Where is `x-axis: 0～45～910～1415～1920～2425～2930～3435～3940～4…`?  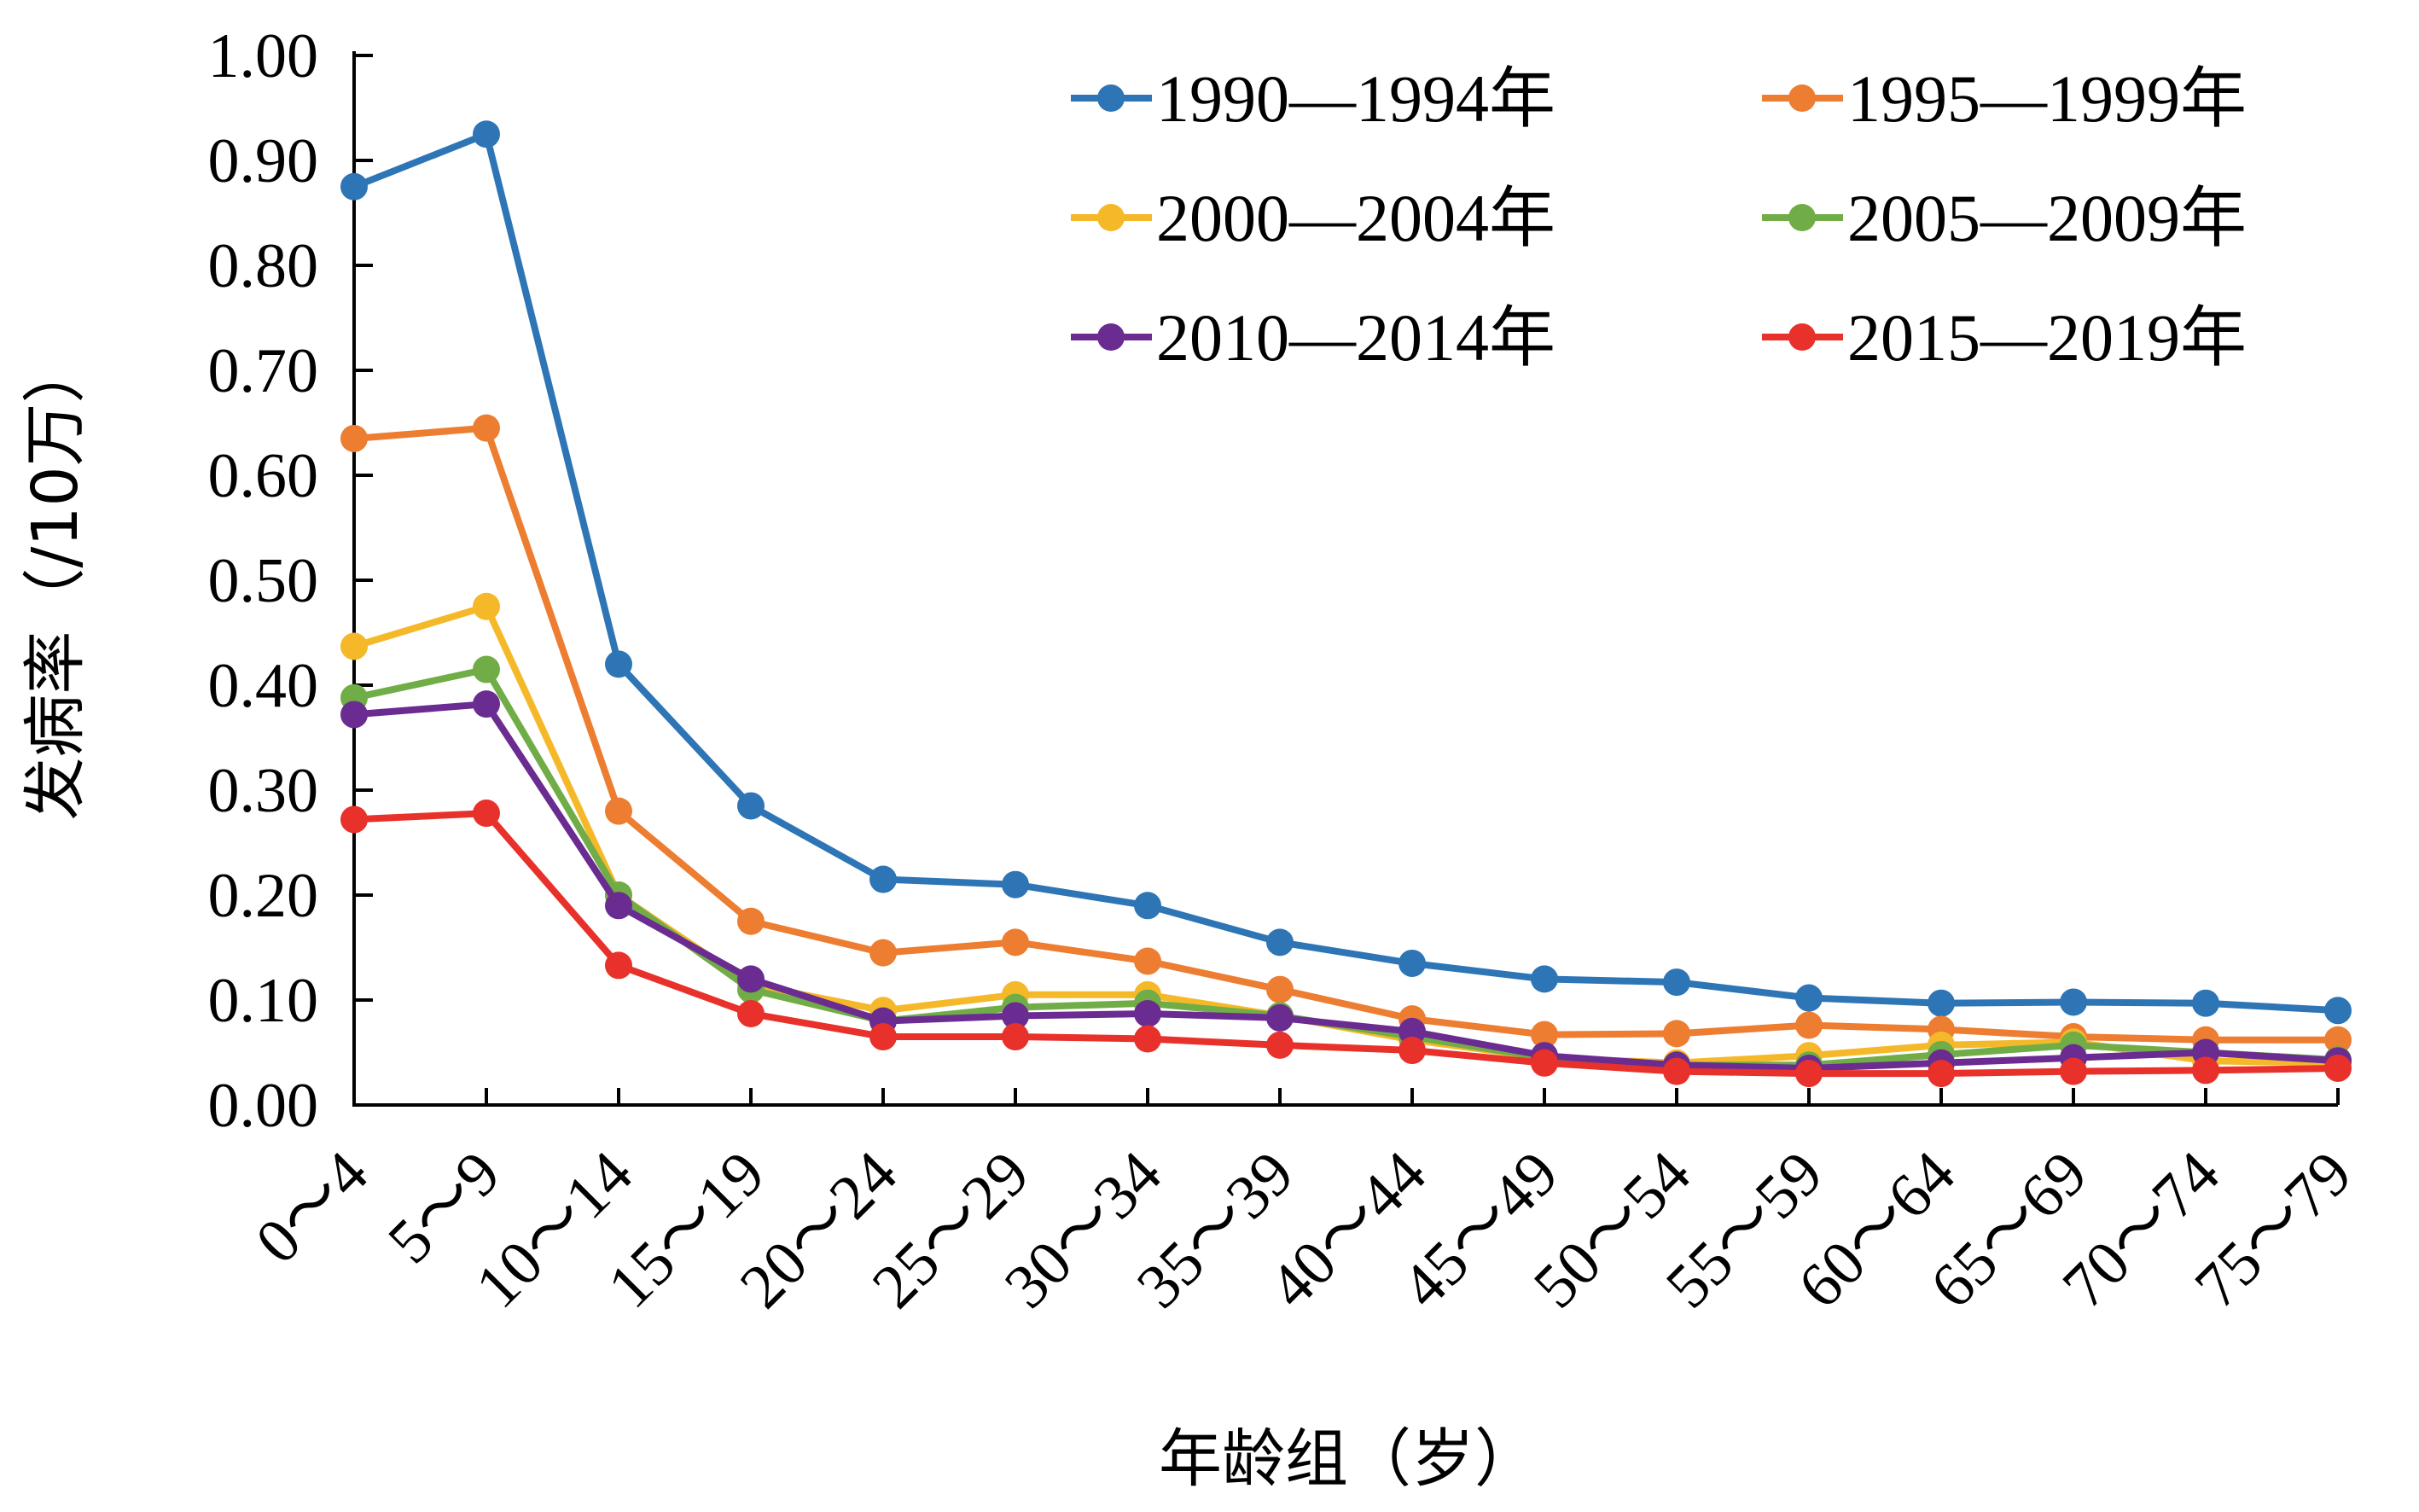 x-axis: 0～45～910～1415～1920～2425～2930～3435～3940～4… is located at coordinates (1304, 1205).